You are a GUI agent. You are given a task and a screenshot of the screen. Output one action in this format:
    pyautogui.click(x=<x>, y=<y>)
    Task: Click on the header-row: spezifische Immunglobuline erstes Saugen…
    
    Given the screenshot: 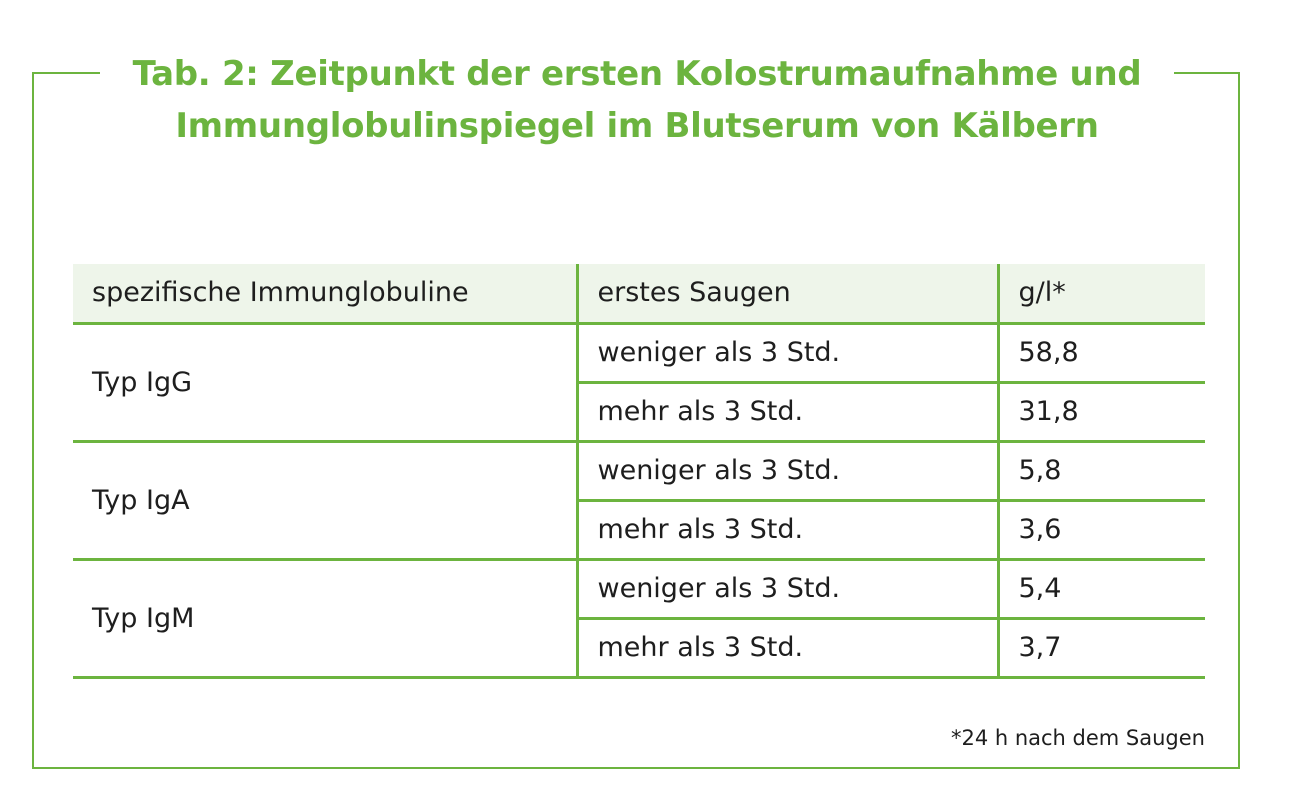 What is the action you would take?
    pyautogui.click(x=639, y=294)
    